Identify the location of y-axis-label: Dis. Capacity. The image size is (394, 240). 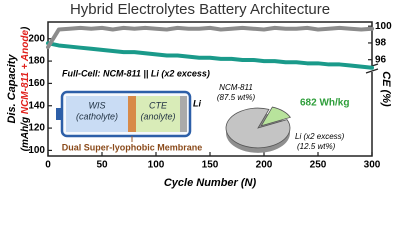
(12, 89).